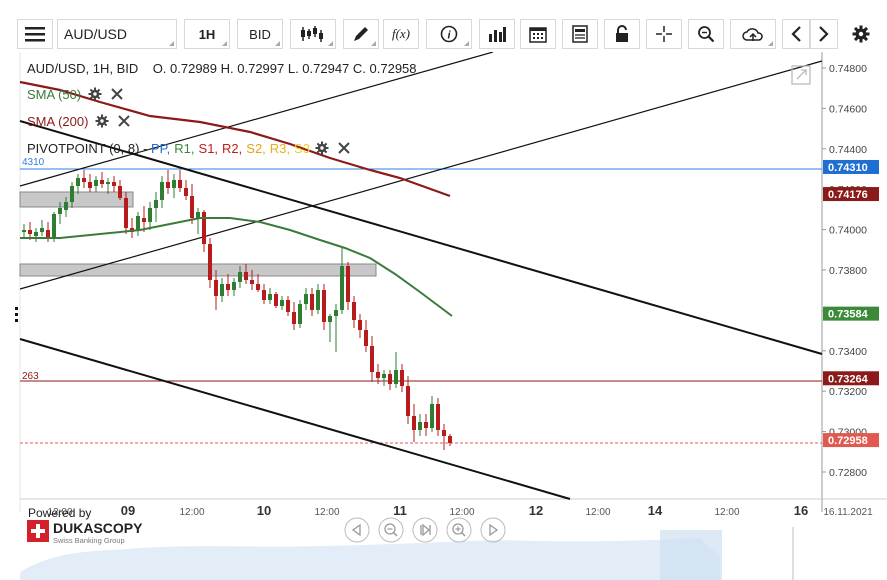 This screenshot has width=887, height=580. I want to click on reset-button, so click(425, 530).